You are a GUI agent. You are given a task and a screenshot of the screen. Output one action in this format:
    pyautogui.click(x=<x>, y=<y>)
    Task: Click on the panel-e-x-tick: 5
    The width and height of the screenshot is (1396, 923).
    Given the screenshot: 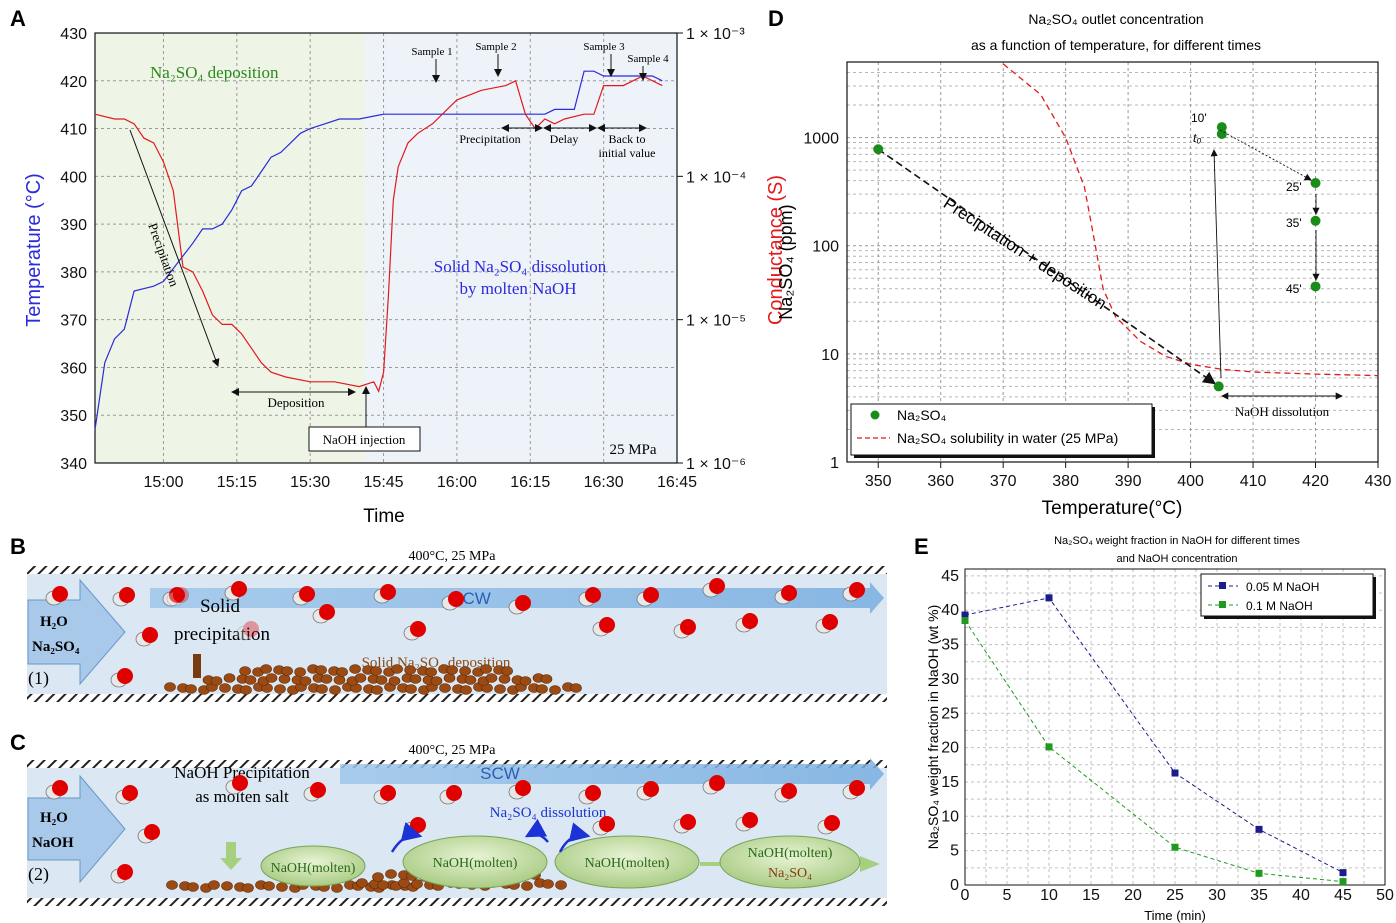 What is the action you would take?
    pyautogui.click(x=1007, y=895)
    